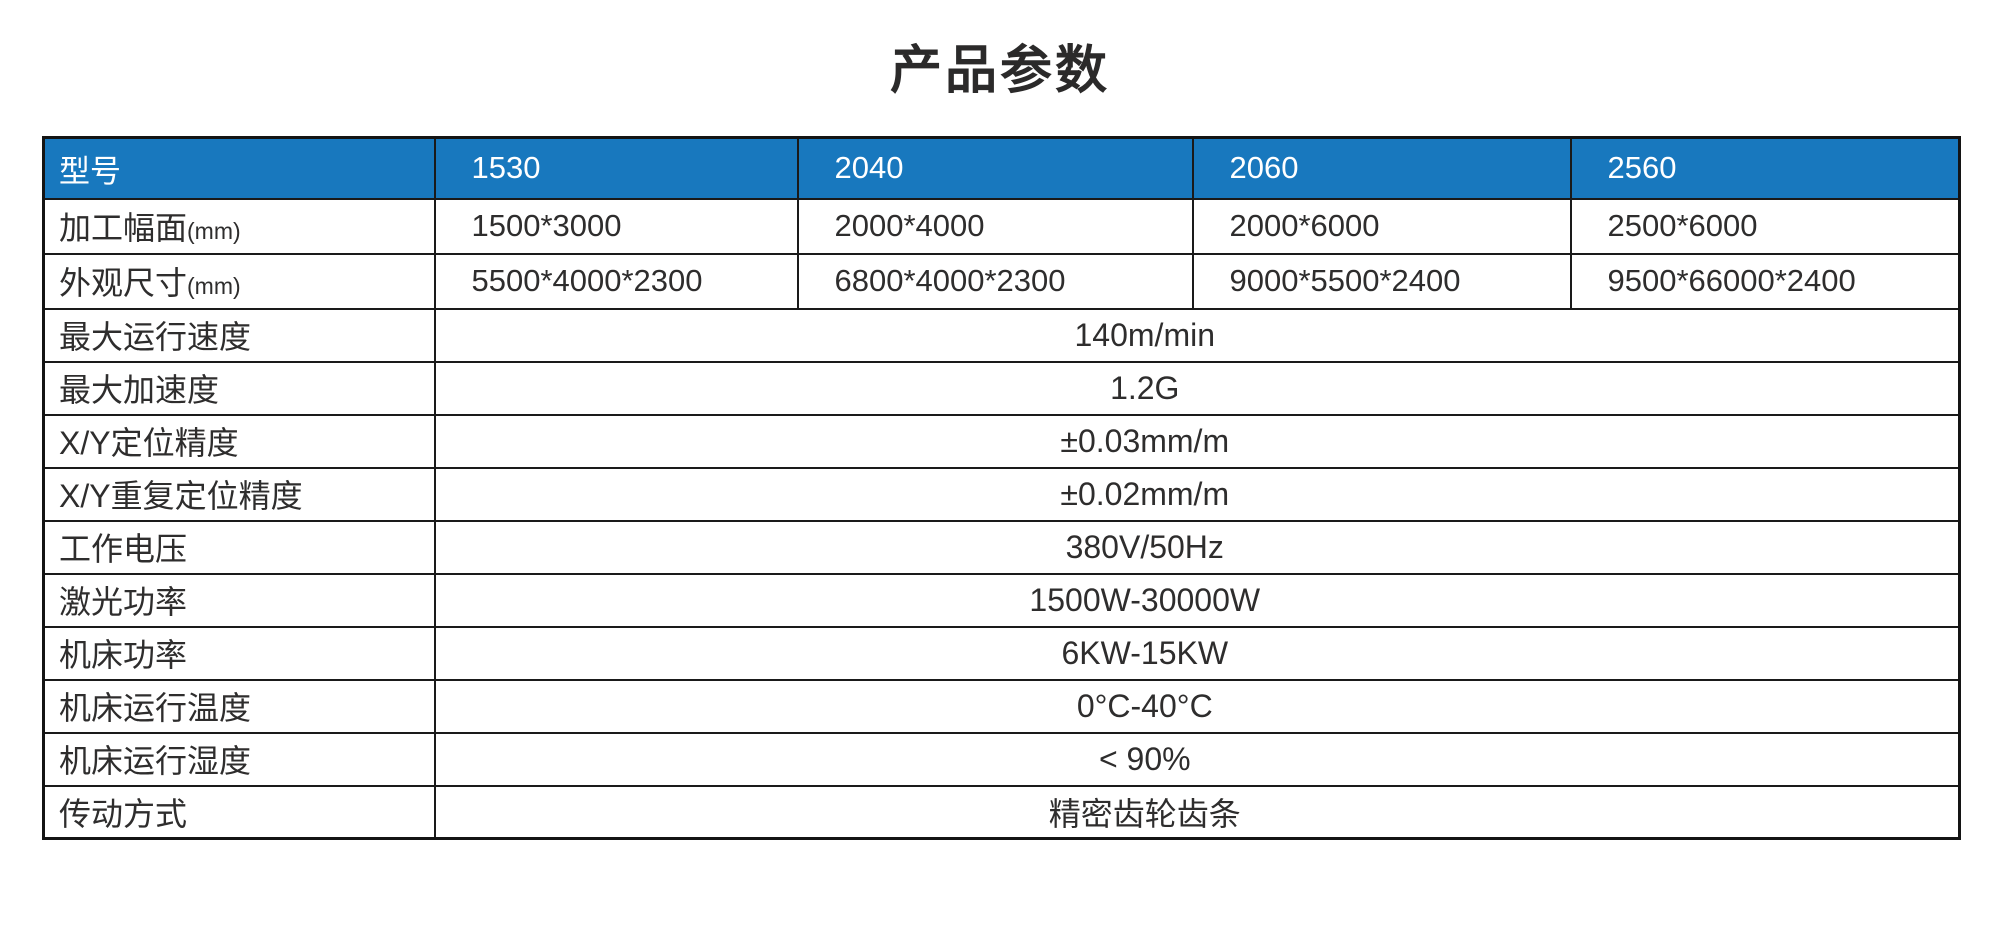 This screenshot has height=938, width=2000. What do you see at coordinates (1197, 706) in the screenshot?
I see `spec-merged-value: 0°C-40°C` at bounding box center [1197, 706].